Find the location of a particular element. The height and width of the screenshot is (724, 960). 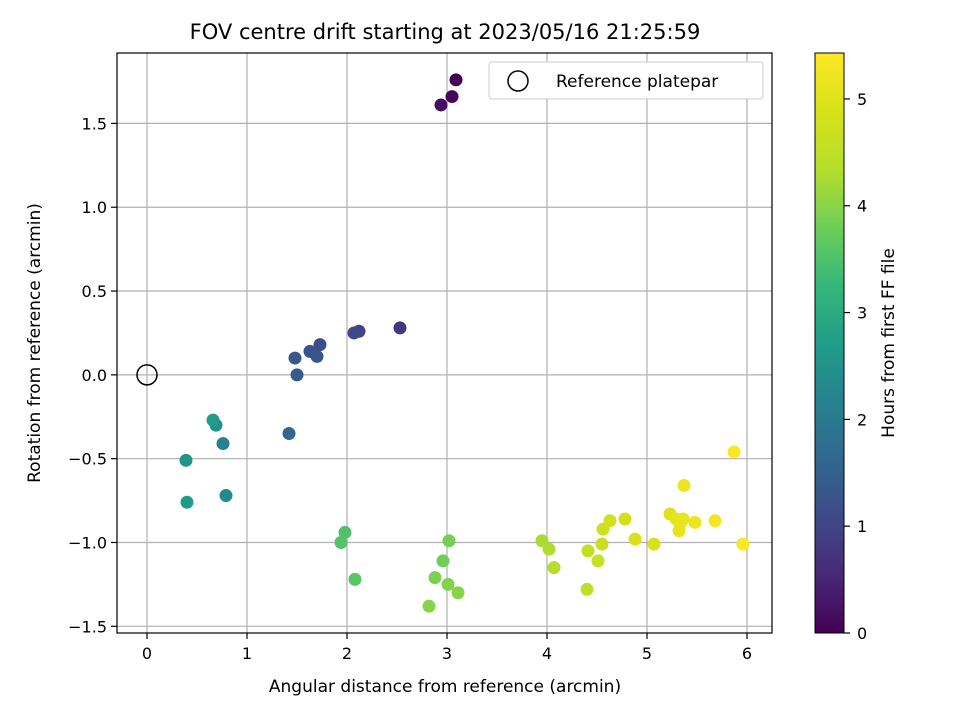

y-axis-label: Rotation from reference (arcmin) is located at coordinates (35, 343).